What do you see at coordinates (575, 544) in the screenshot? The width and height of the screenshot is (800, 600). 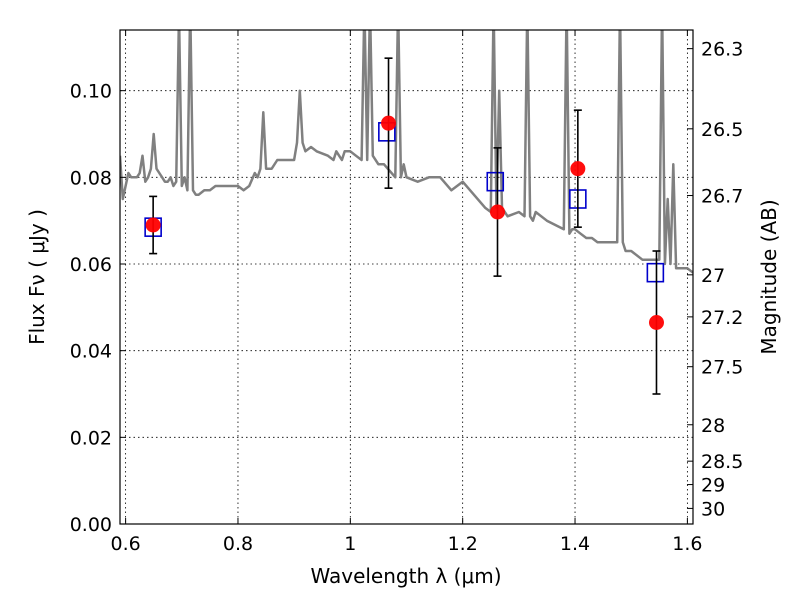 I see `x-tick-label: 1.4` at bounding box center [575, 544].